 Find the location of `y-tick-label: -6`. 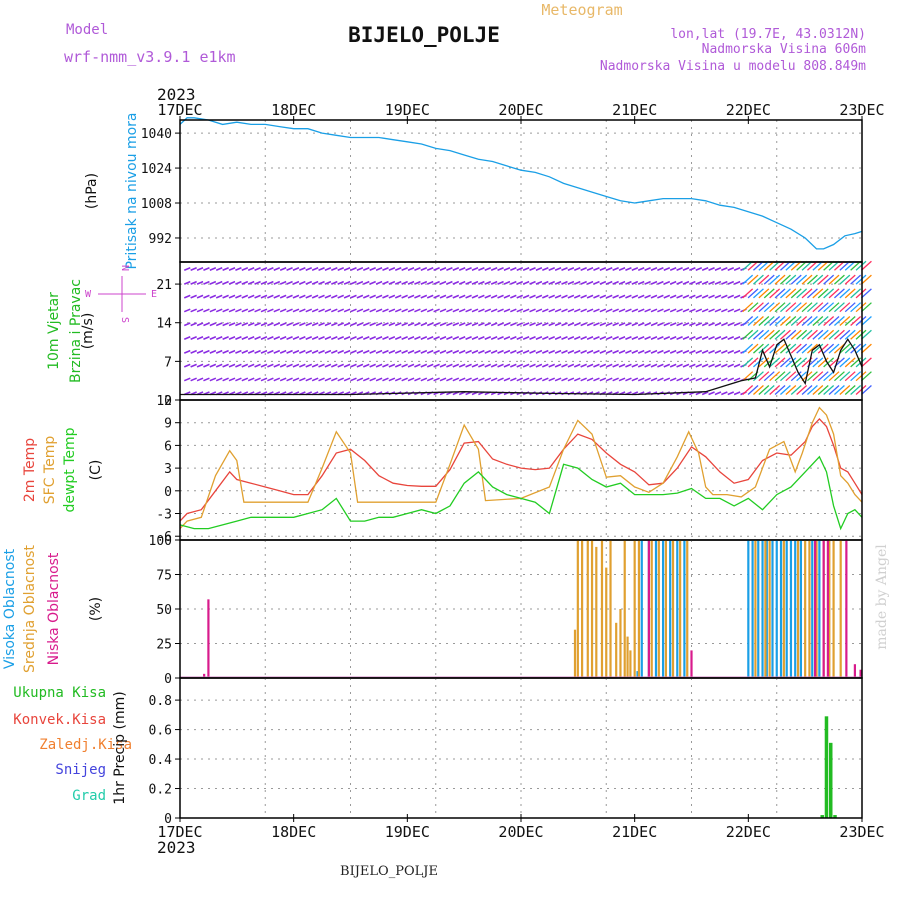

y-tick-label: -6 is located at coordinates (164, 537).